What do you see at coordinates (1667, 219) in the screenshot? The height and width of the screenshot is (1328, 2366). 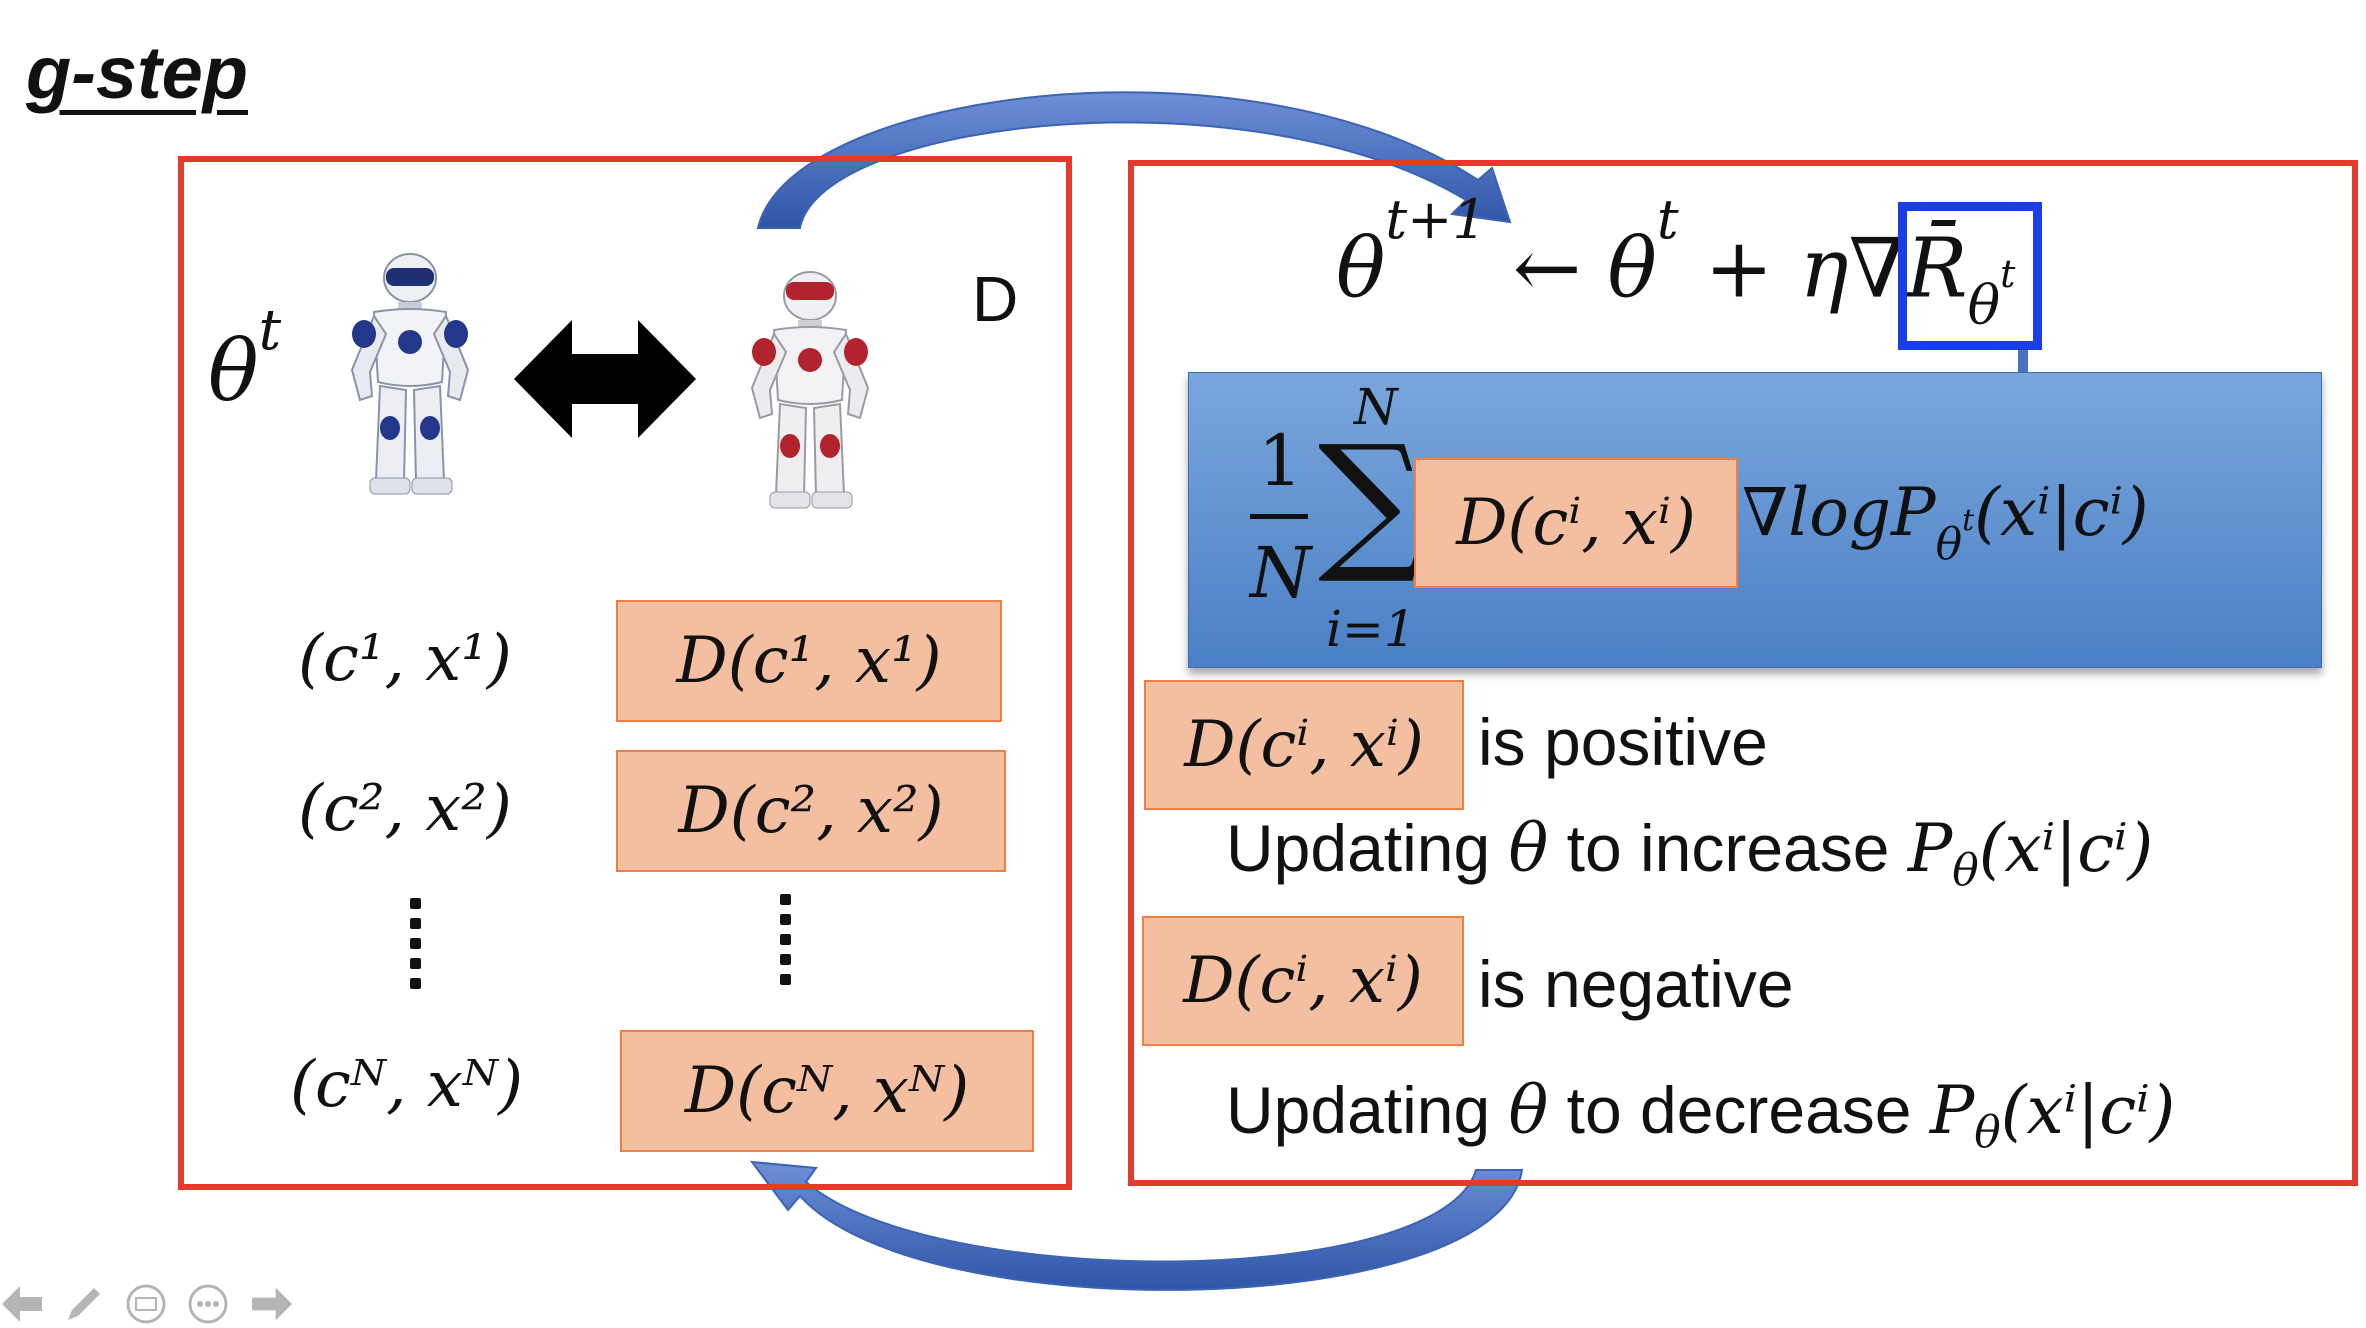 I see `update-theta-sup: t` at bounding box center [1667, 219].